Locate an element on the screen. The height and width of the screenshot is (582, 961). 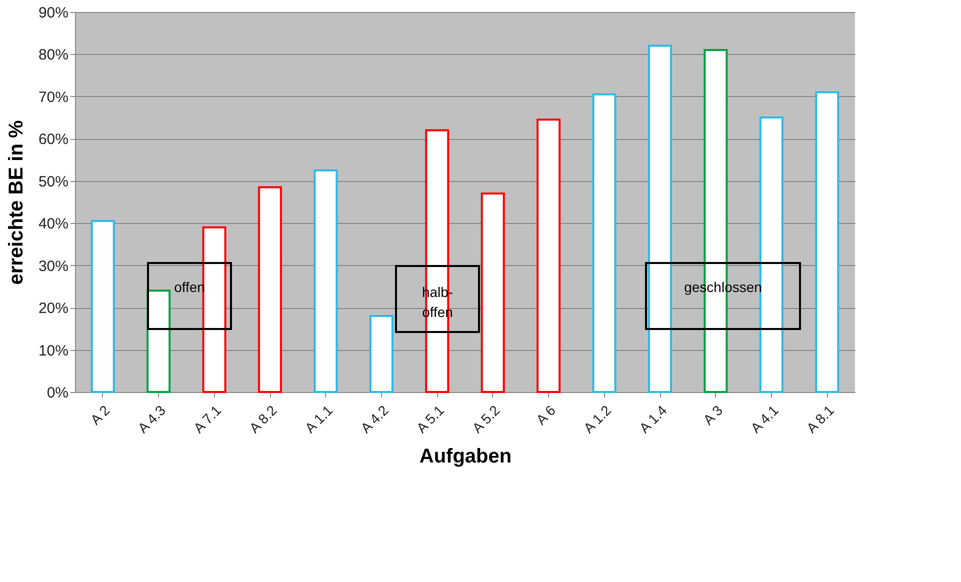
x-tick-label: A 4.3 is located at coordinates (151, 419).